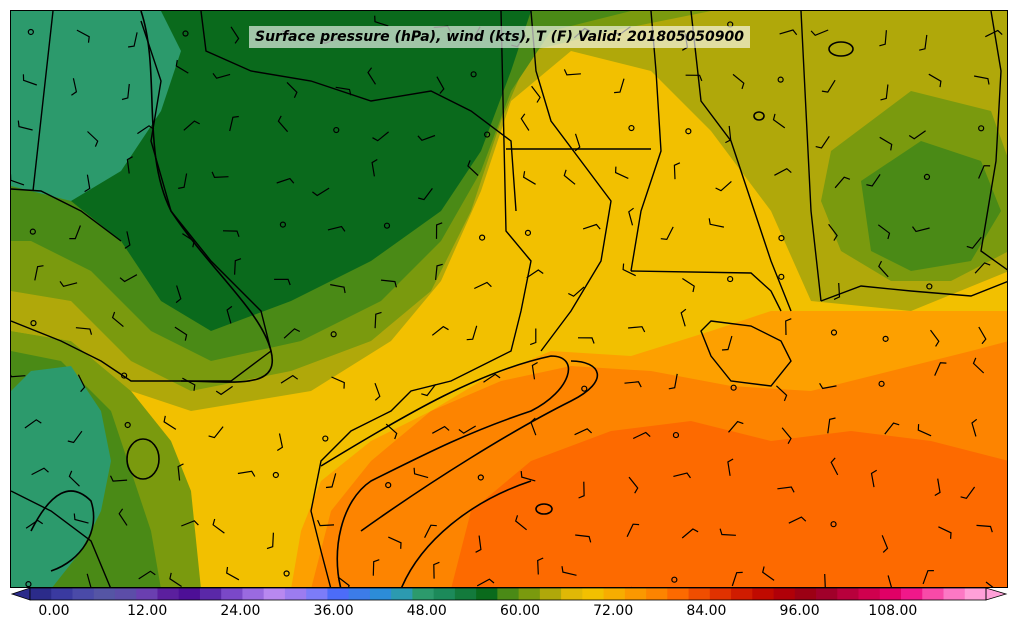  I want to click on colorbar-tick-label: 72.00, so click(613, 611).